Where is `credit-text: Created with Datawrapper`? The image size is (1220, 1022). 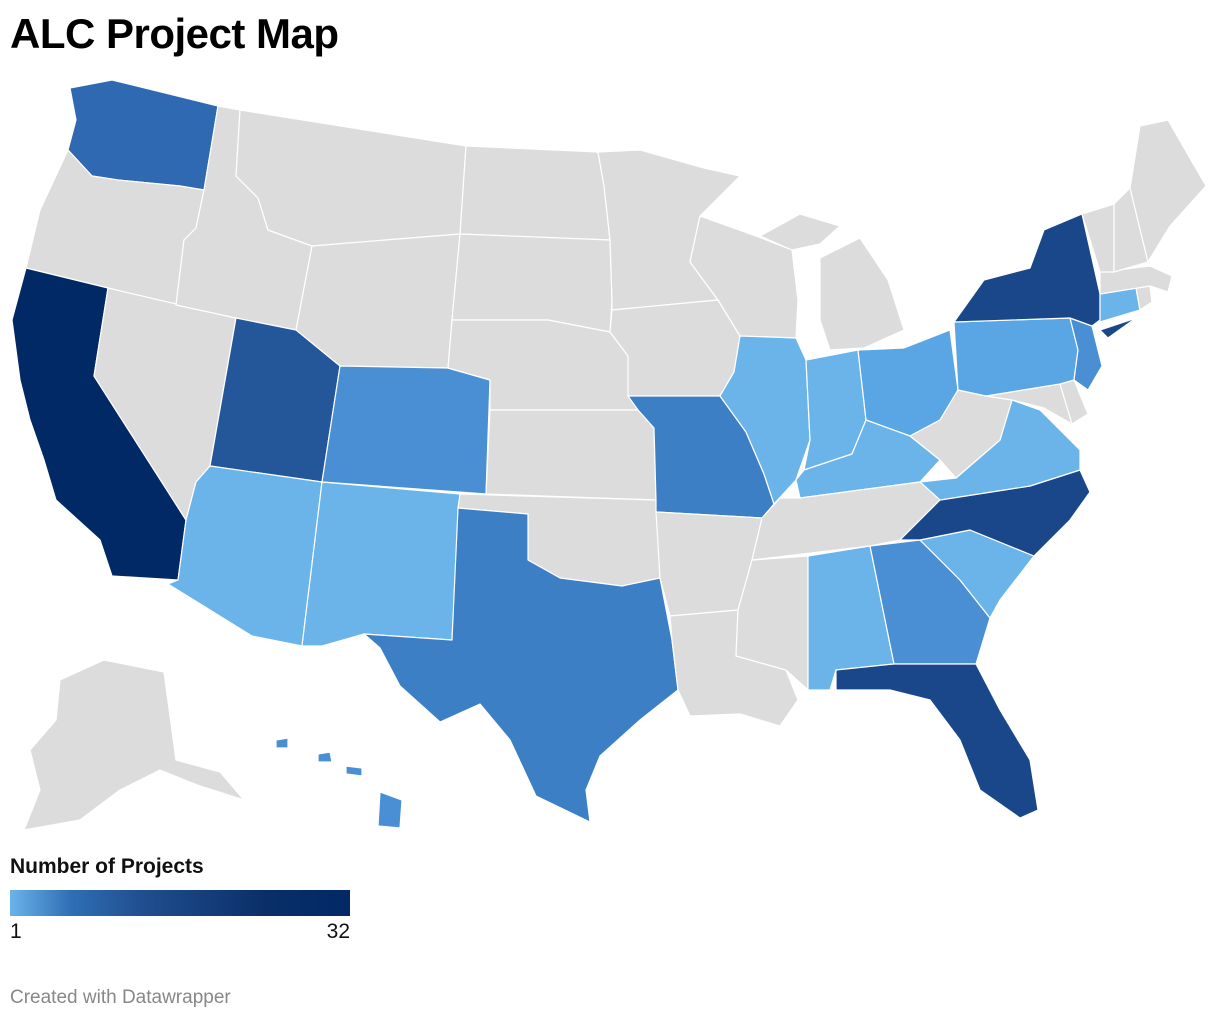 credit-text: Created with Datawrapper is located at coordinates (120, 997).